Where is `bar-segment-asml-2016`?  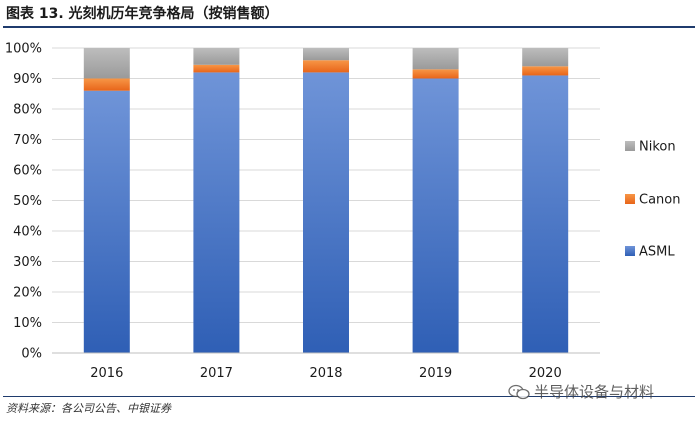 bar-segment-asml-2016 is located at coordinates (106, 221).